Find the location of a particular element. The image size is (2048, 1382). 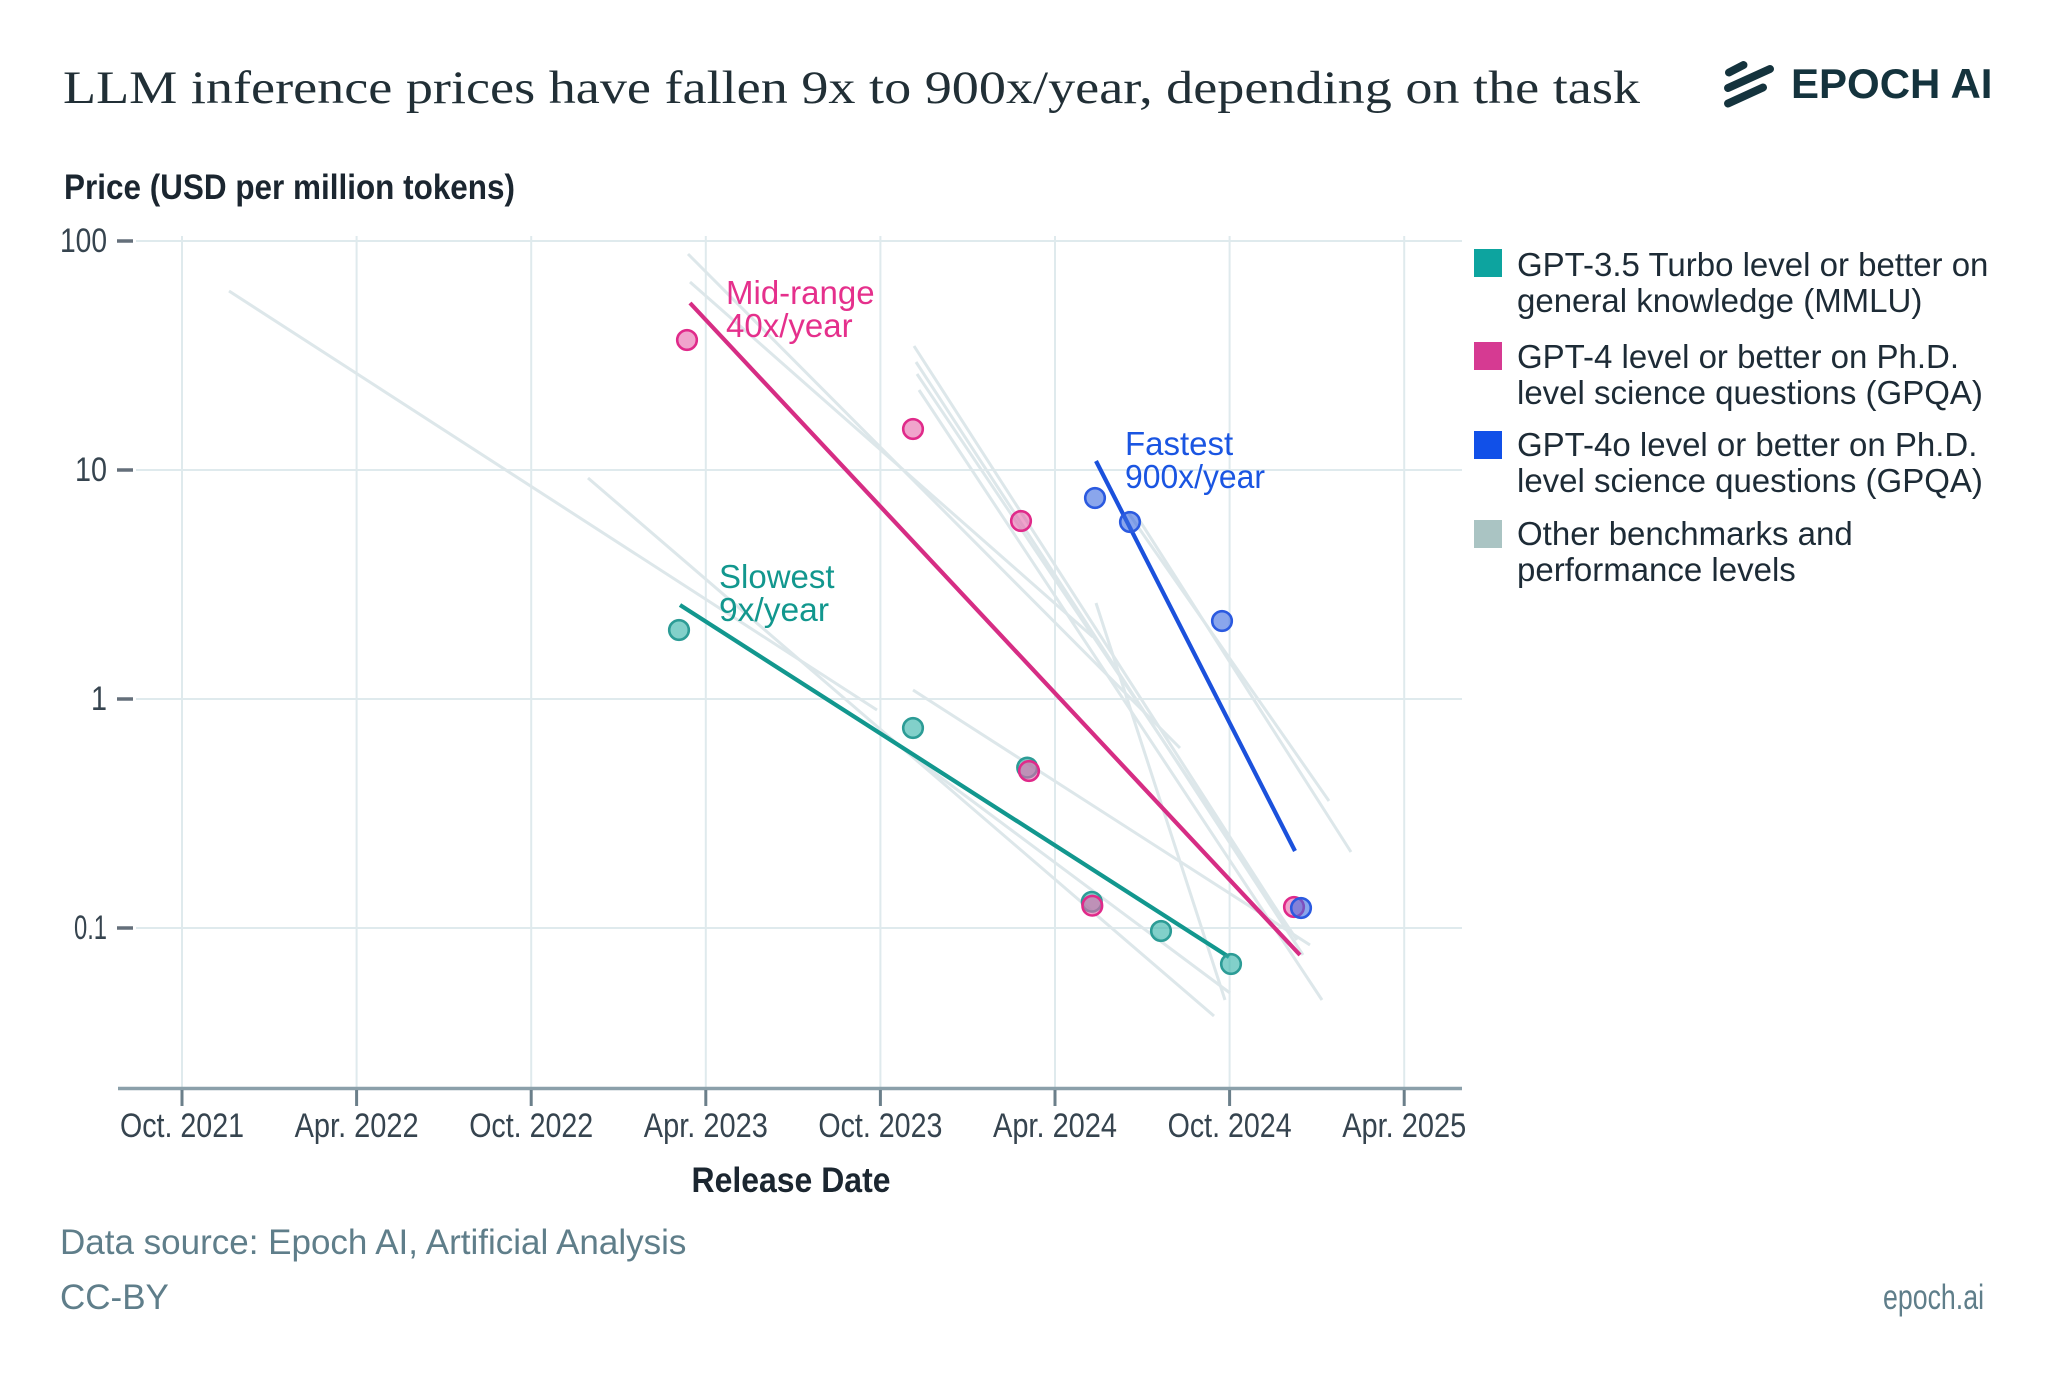

svg-text: Price (USD per million tokens) is located at coordinates (289, 187).